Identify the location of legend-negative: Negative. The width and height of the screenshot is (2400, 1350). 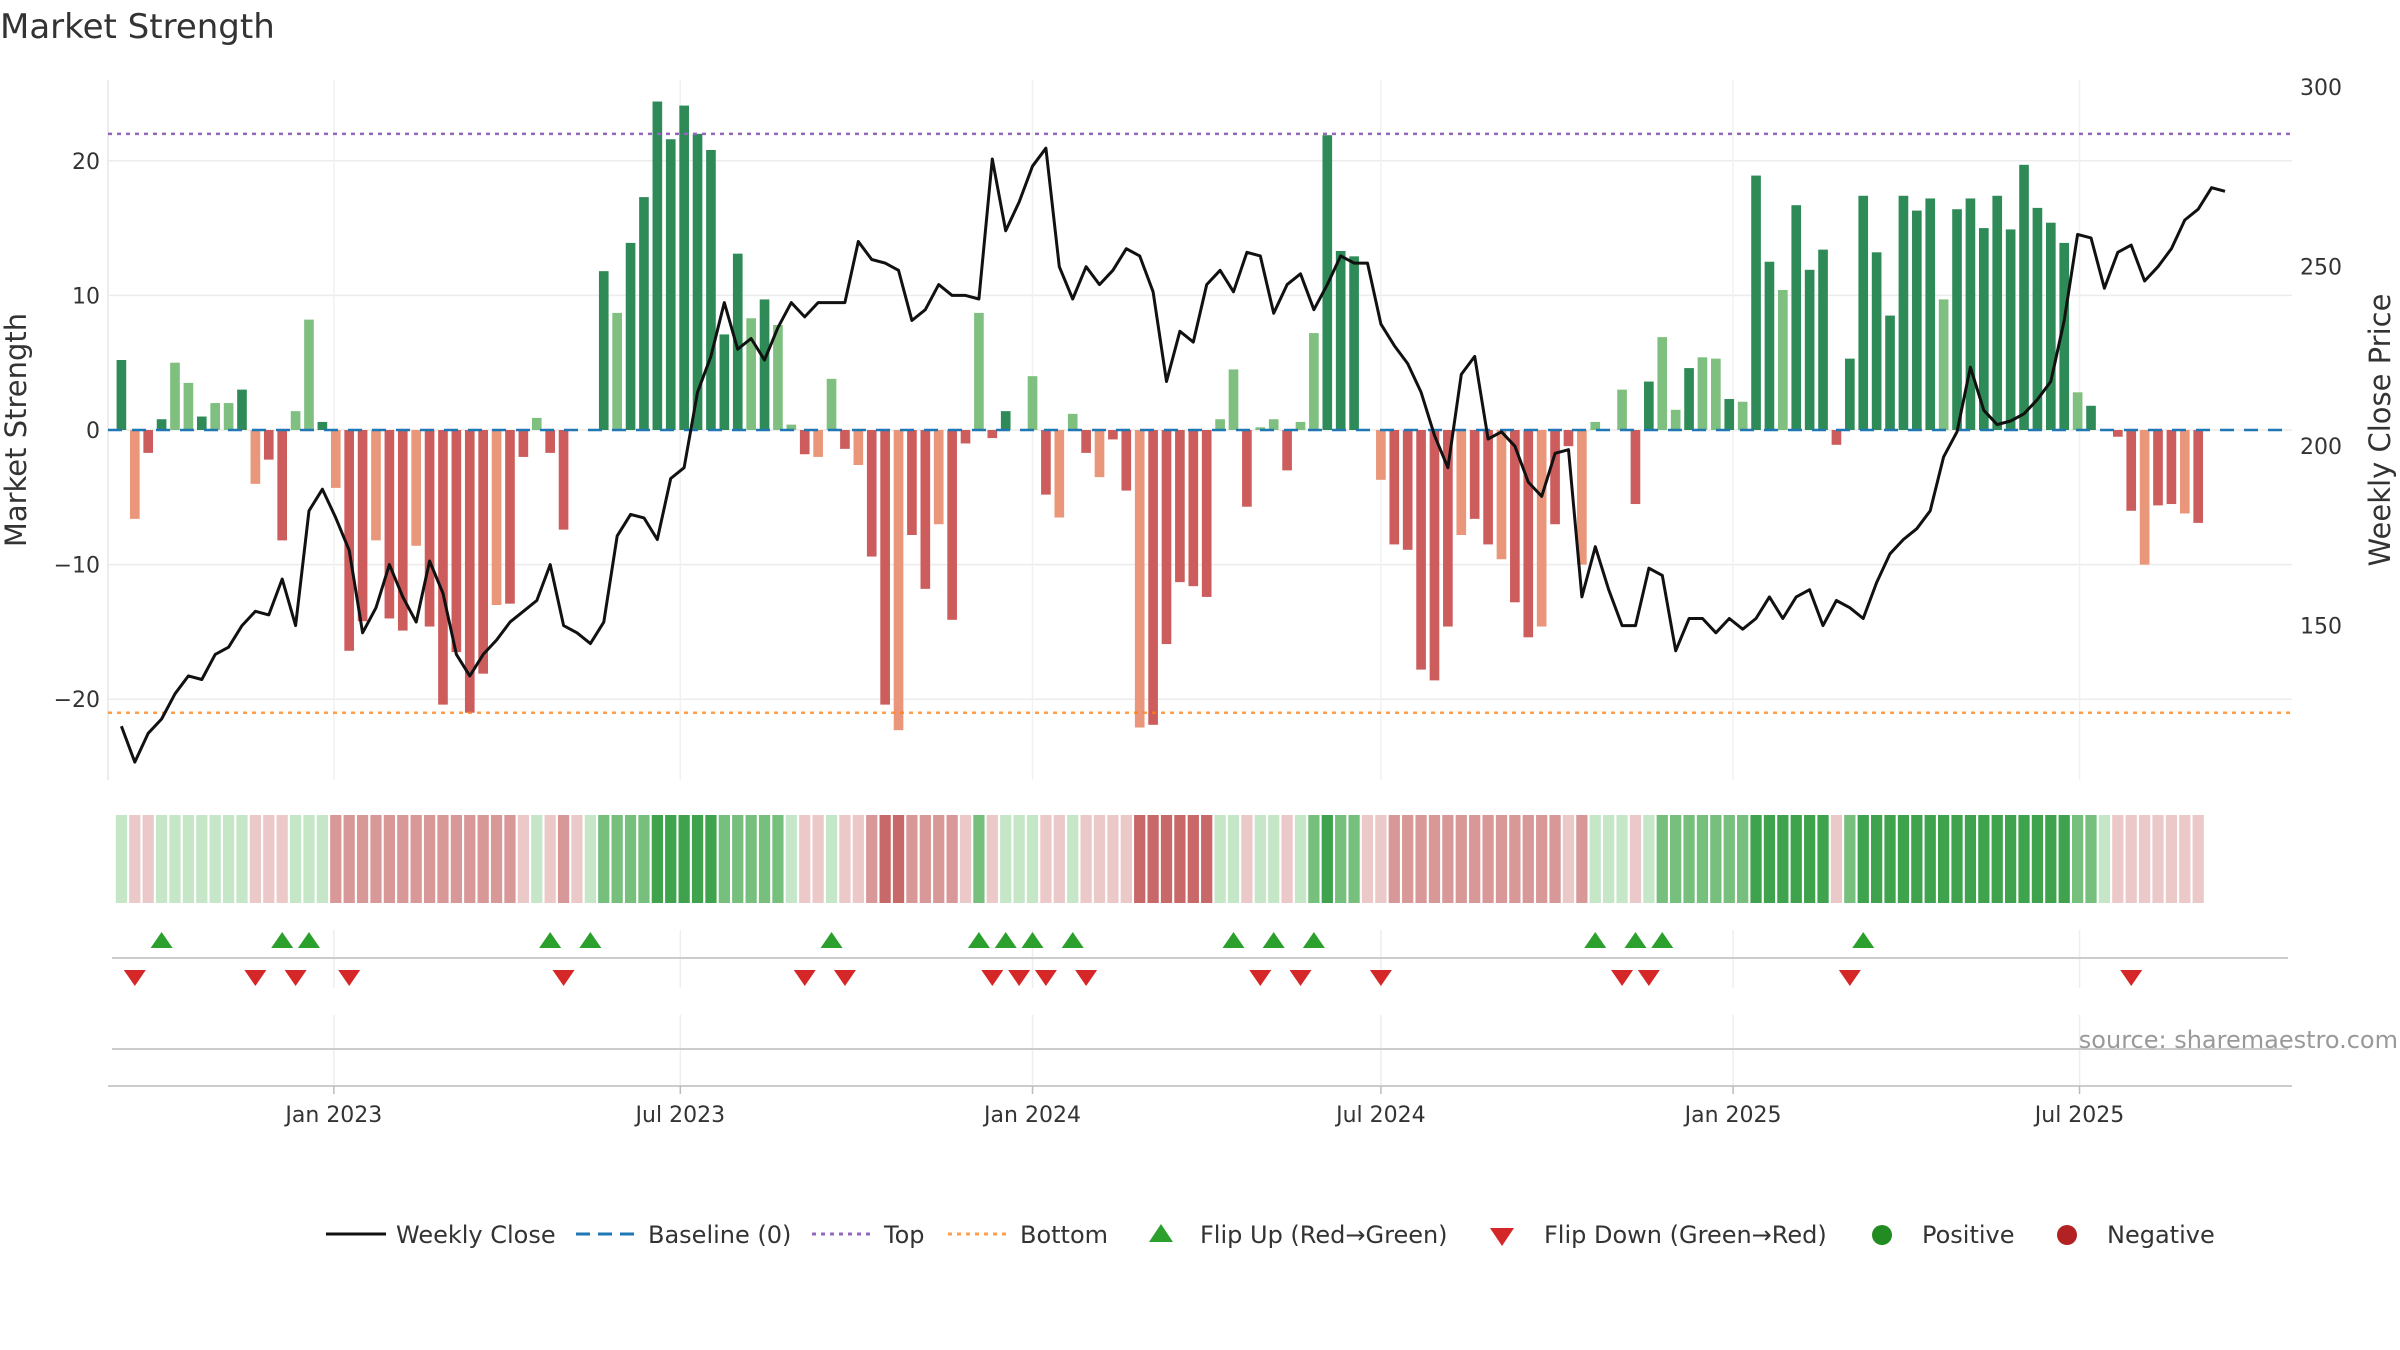
(2161, 1235).